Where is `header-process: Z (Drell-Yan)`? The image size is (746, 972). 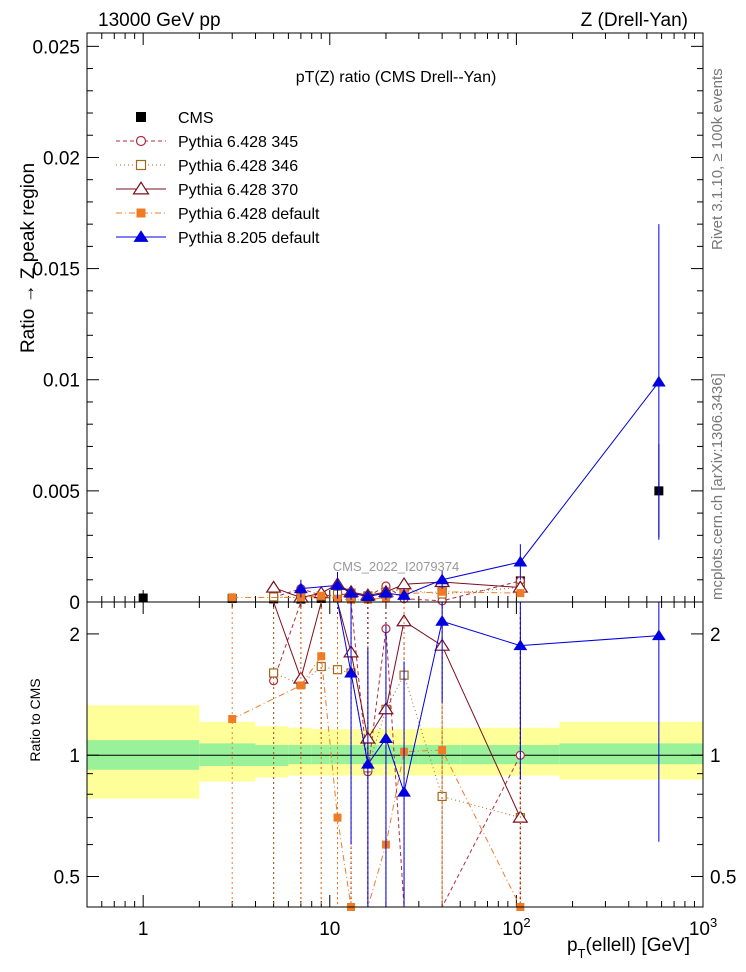 header-process: Z (Drell-Yan) is located at coordinates (634, 20).